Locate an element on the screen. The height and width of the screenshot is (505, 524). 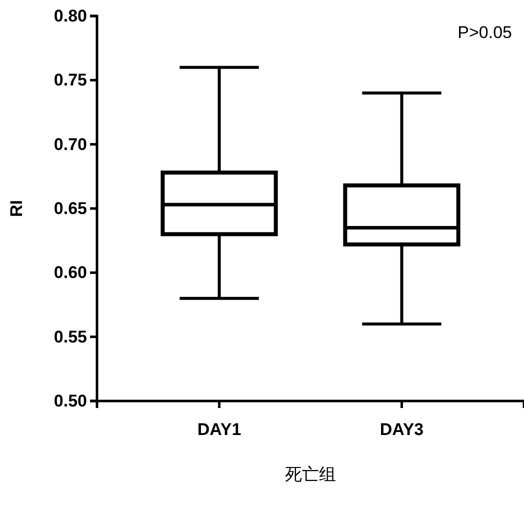
y-tick-label: 0.55 is located at coordinates (70, 336).